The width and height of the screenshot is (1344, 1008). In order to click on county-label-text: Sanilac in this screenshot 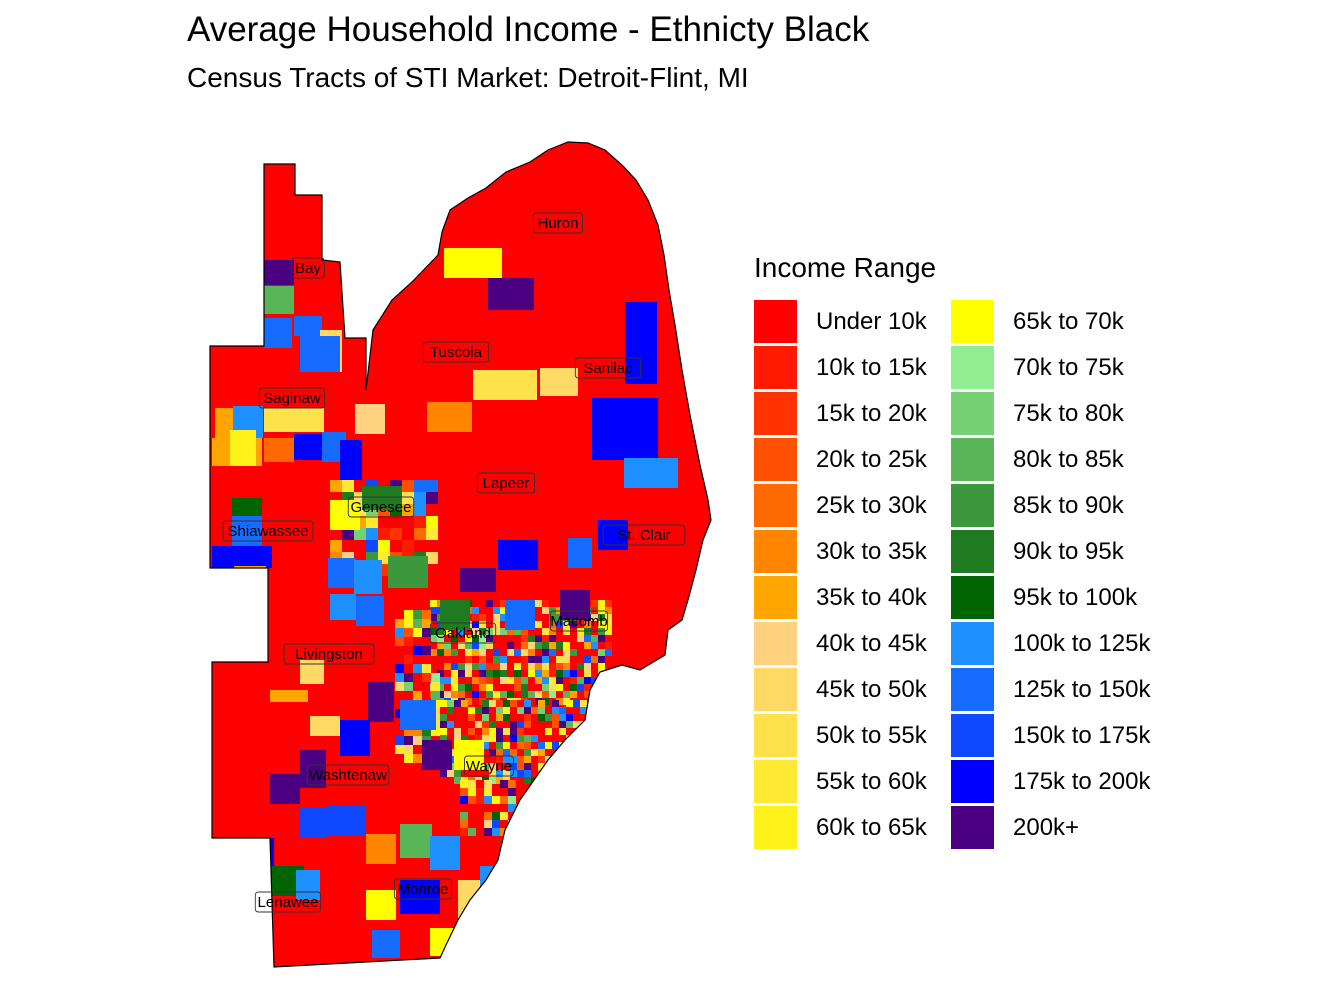, I will do `click(608, 368)`.